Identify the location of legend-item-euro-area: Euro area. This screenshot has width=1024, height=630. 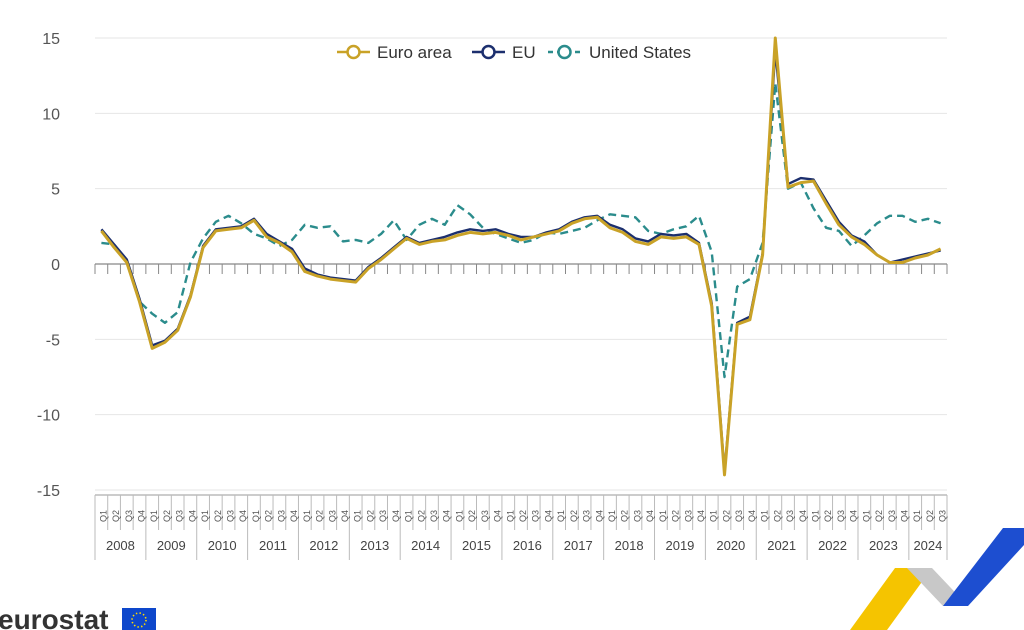
(394, 52).